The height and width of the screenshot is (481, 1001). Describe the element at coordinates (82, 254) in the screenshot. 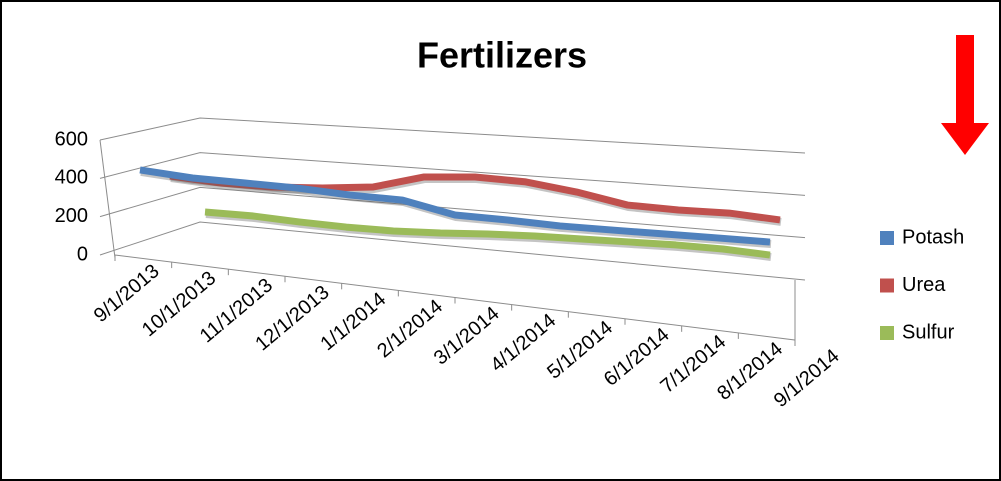

I see `y-tick-label: 0` at that location.